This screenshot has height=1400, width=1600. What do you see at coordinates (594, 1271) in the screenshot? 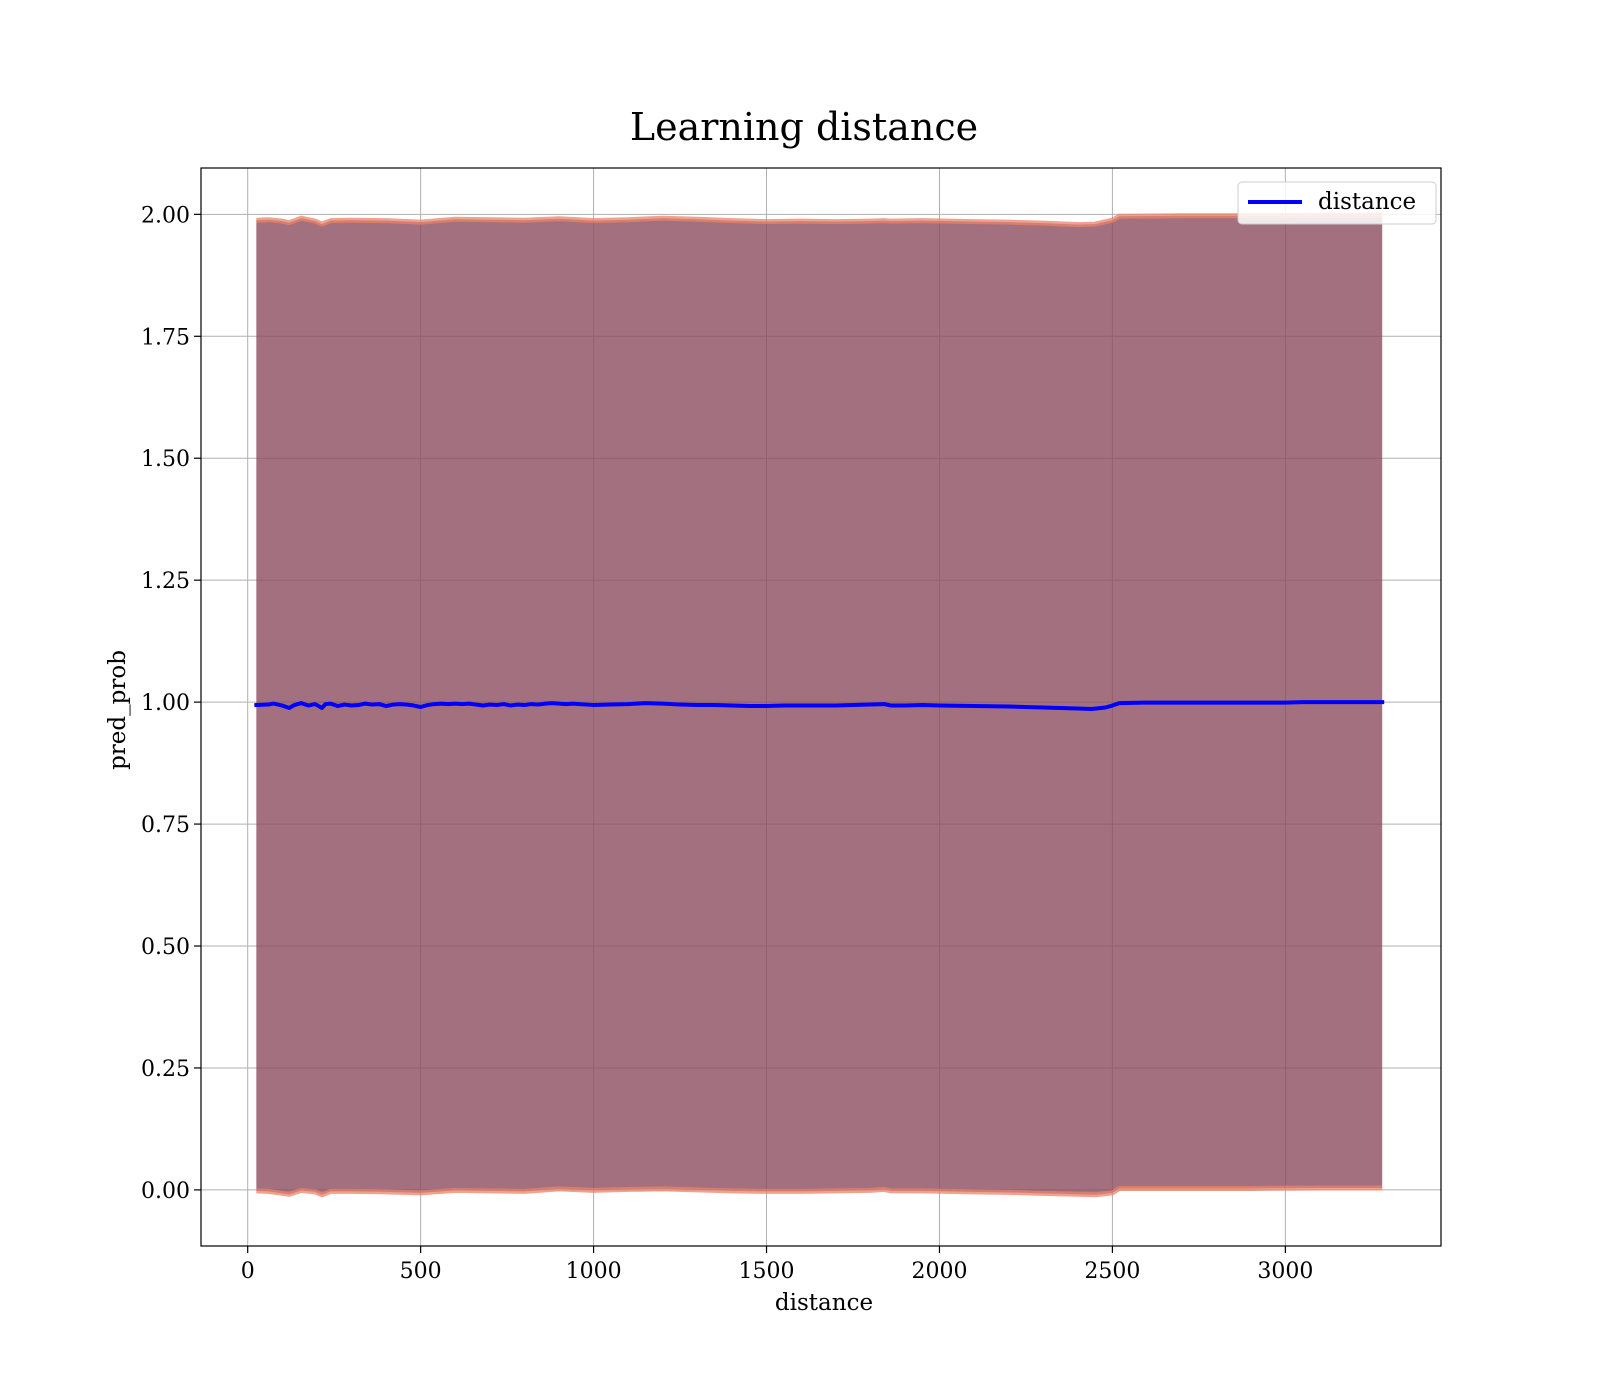
I see `x-tick-label: 1000` at bounding box center [594, 1271].